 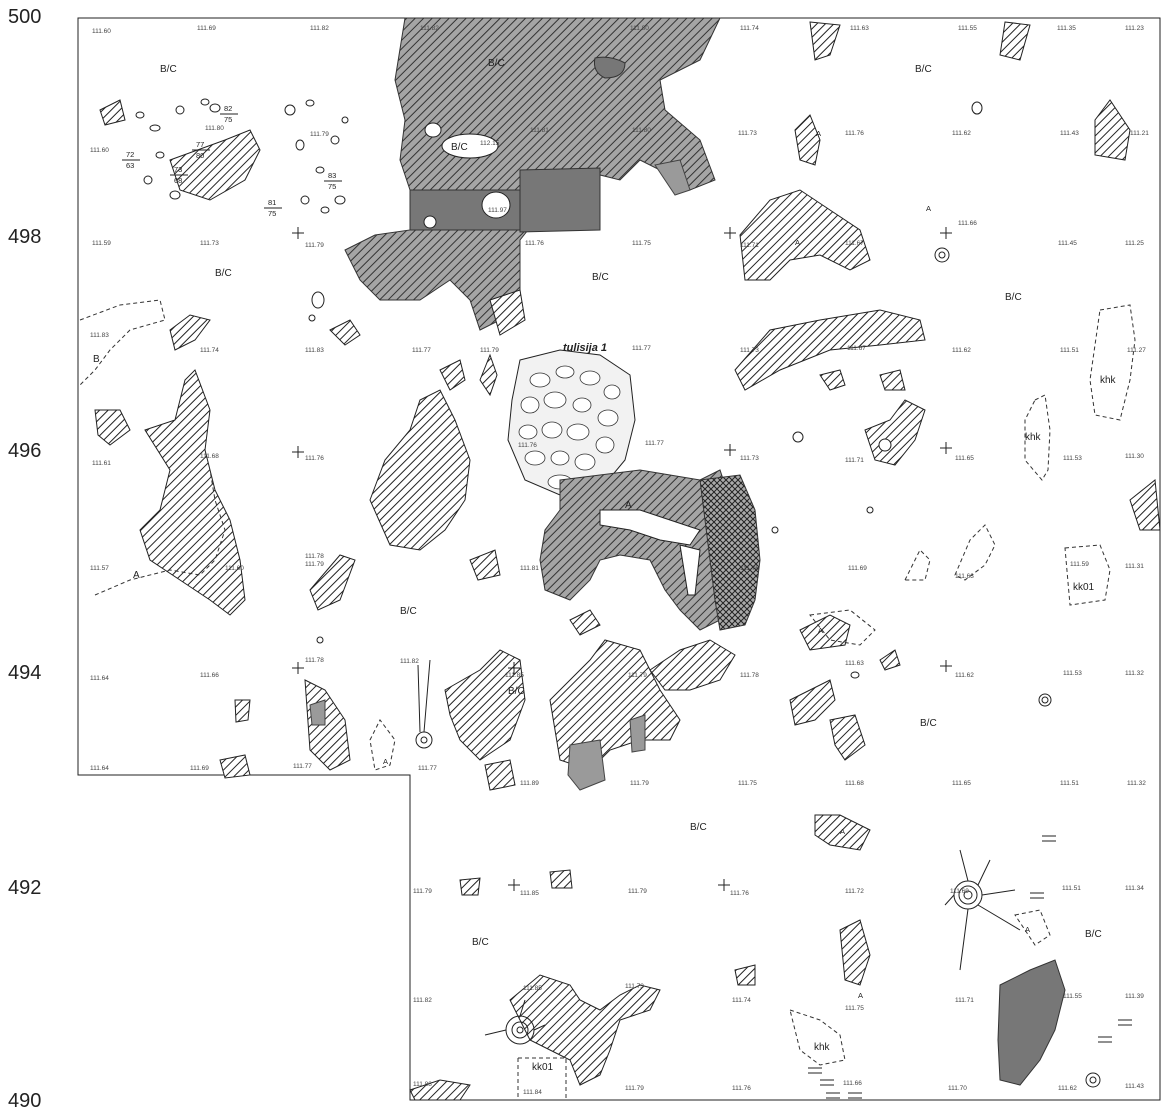 I want to click on elevation-label: 111.32, so click(x=1136, y=783).